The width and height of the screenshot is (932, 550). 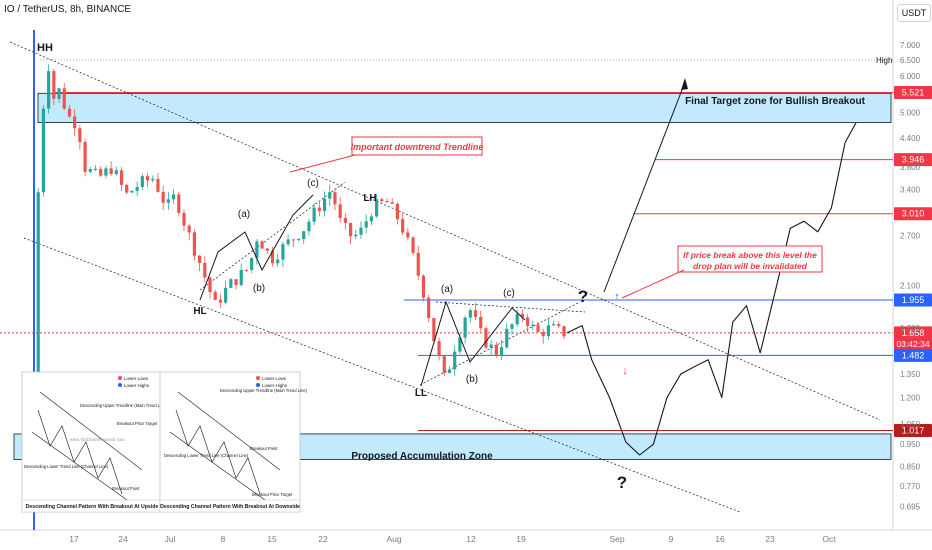 I want to click on level-label-5.521: 5.521, so click(x=913, y=93).